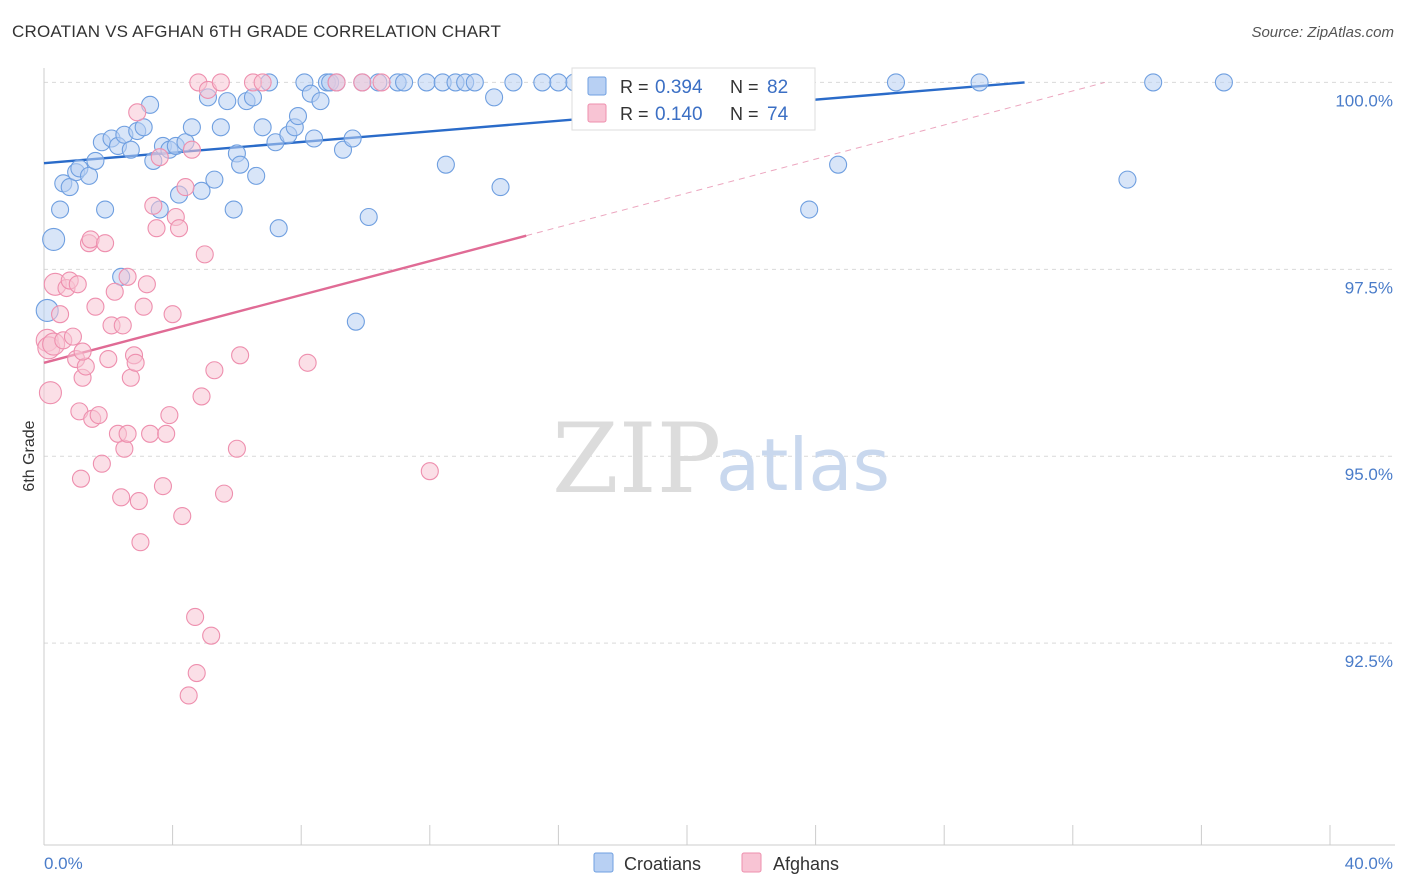 The width and height of the screenshot is (1406, 892). I want to click on legend-frame, so click(693, 99).